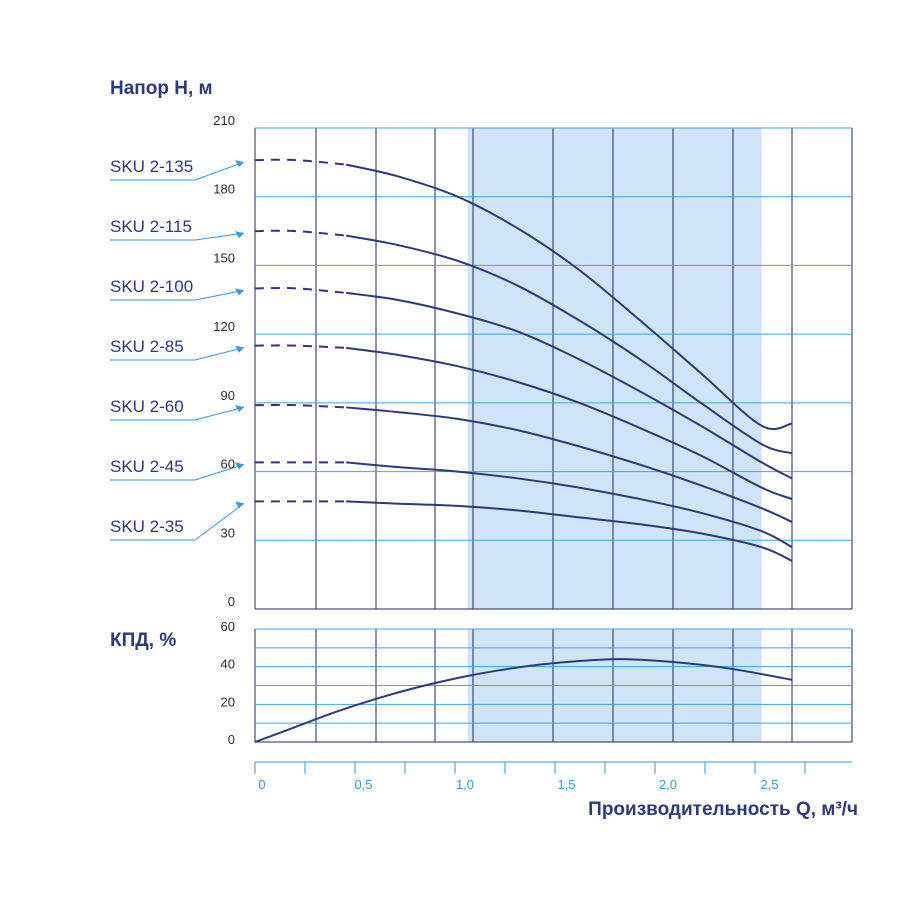 The image size is (904, 900). I want to click on x-tick-label: 2,5, so click(769, 784).